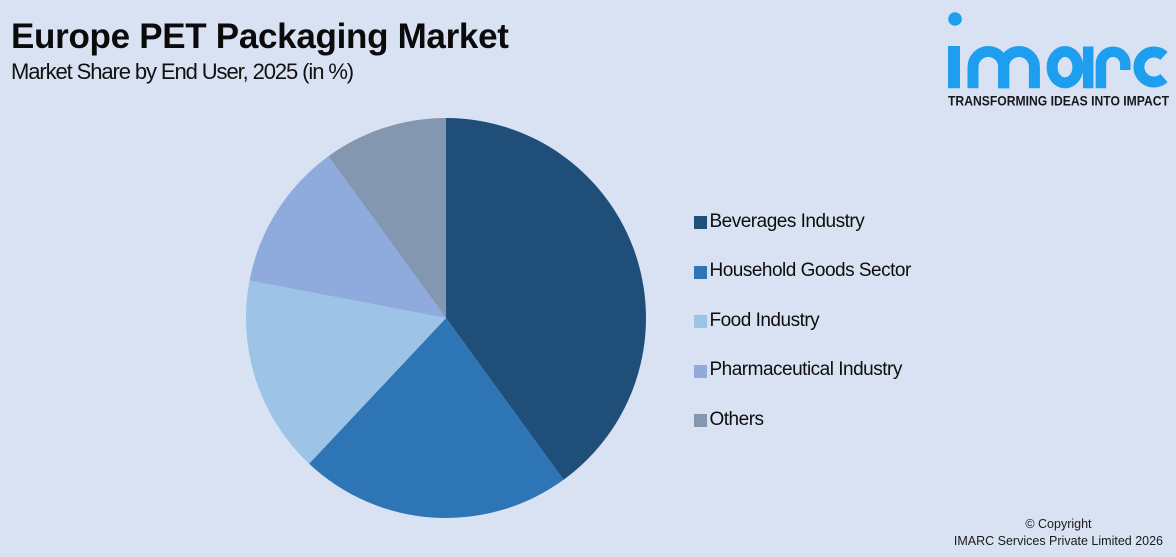  I want to click on svg-text: TRANSFORMING IDEAS INTO IMPACT, so click(1059, 101).